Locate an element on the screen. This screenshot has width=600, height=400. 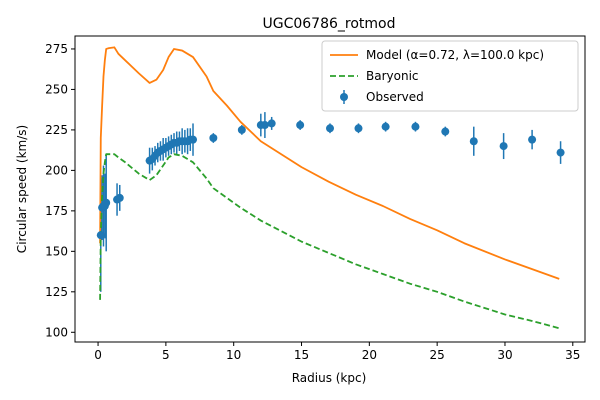
x-tick-label: 30 is located at coordinates (504, 355).